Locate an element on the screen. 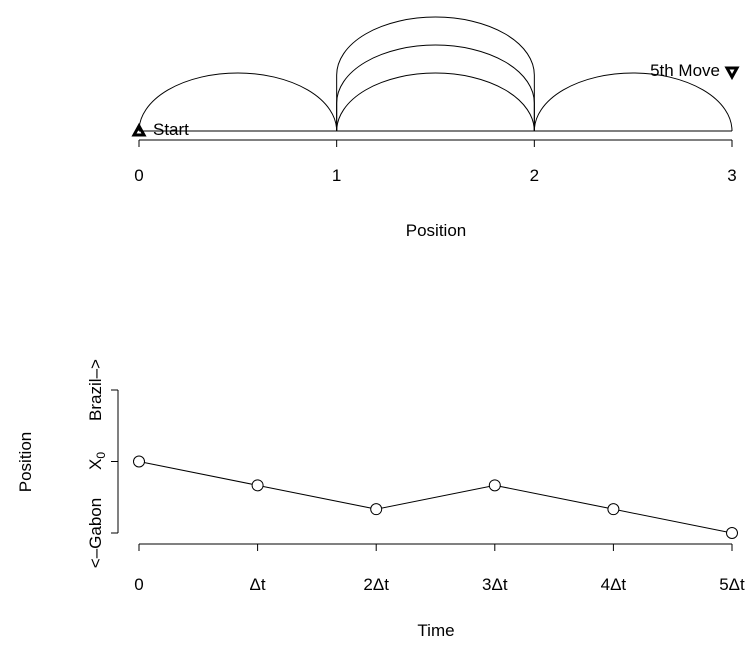 The width and height of the screenshot is (751, 646). jump-arcs is located at coordinates (435, 74).